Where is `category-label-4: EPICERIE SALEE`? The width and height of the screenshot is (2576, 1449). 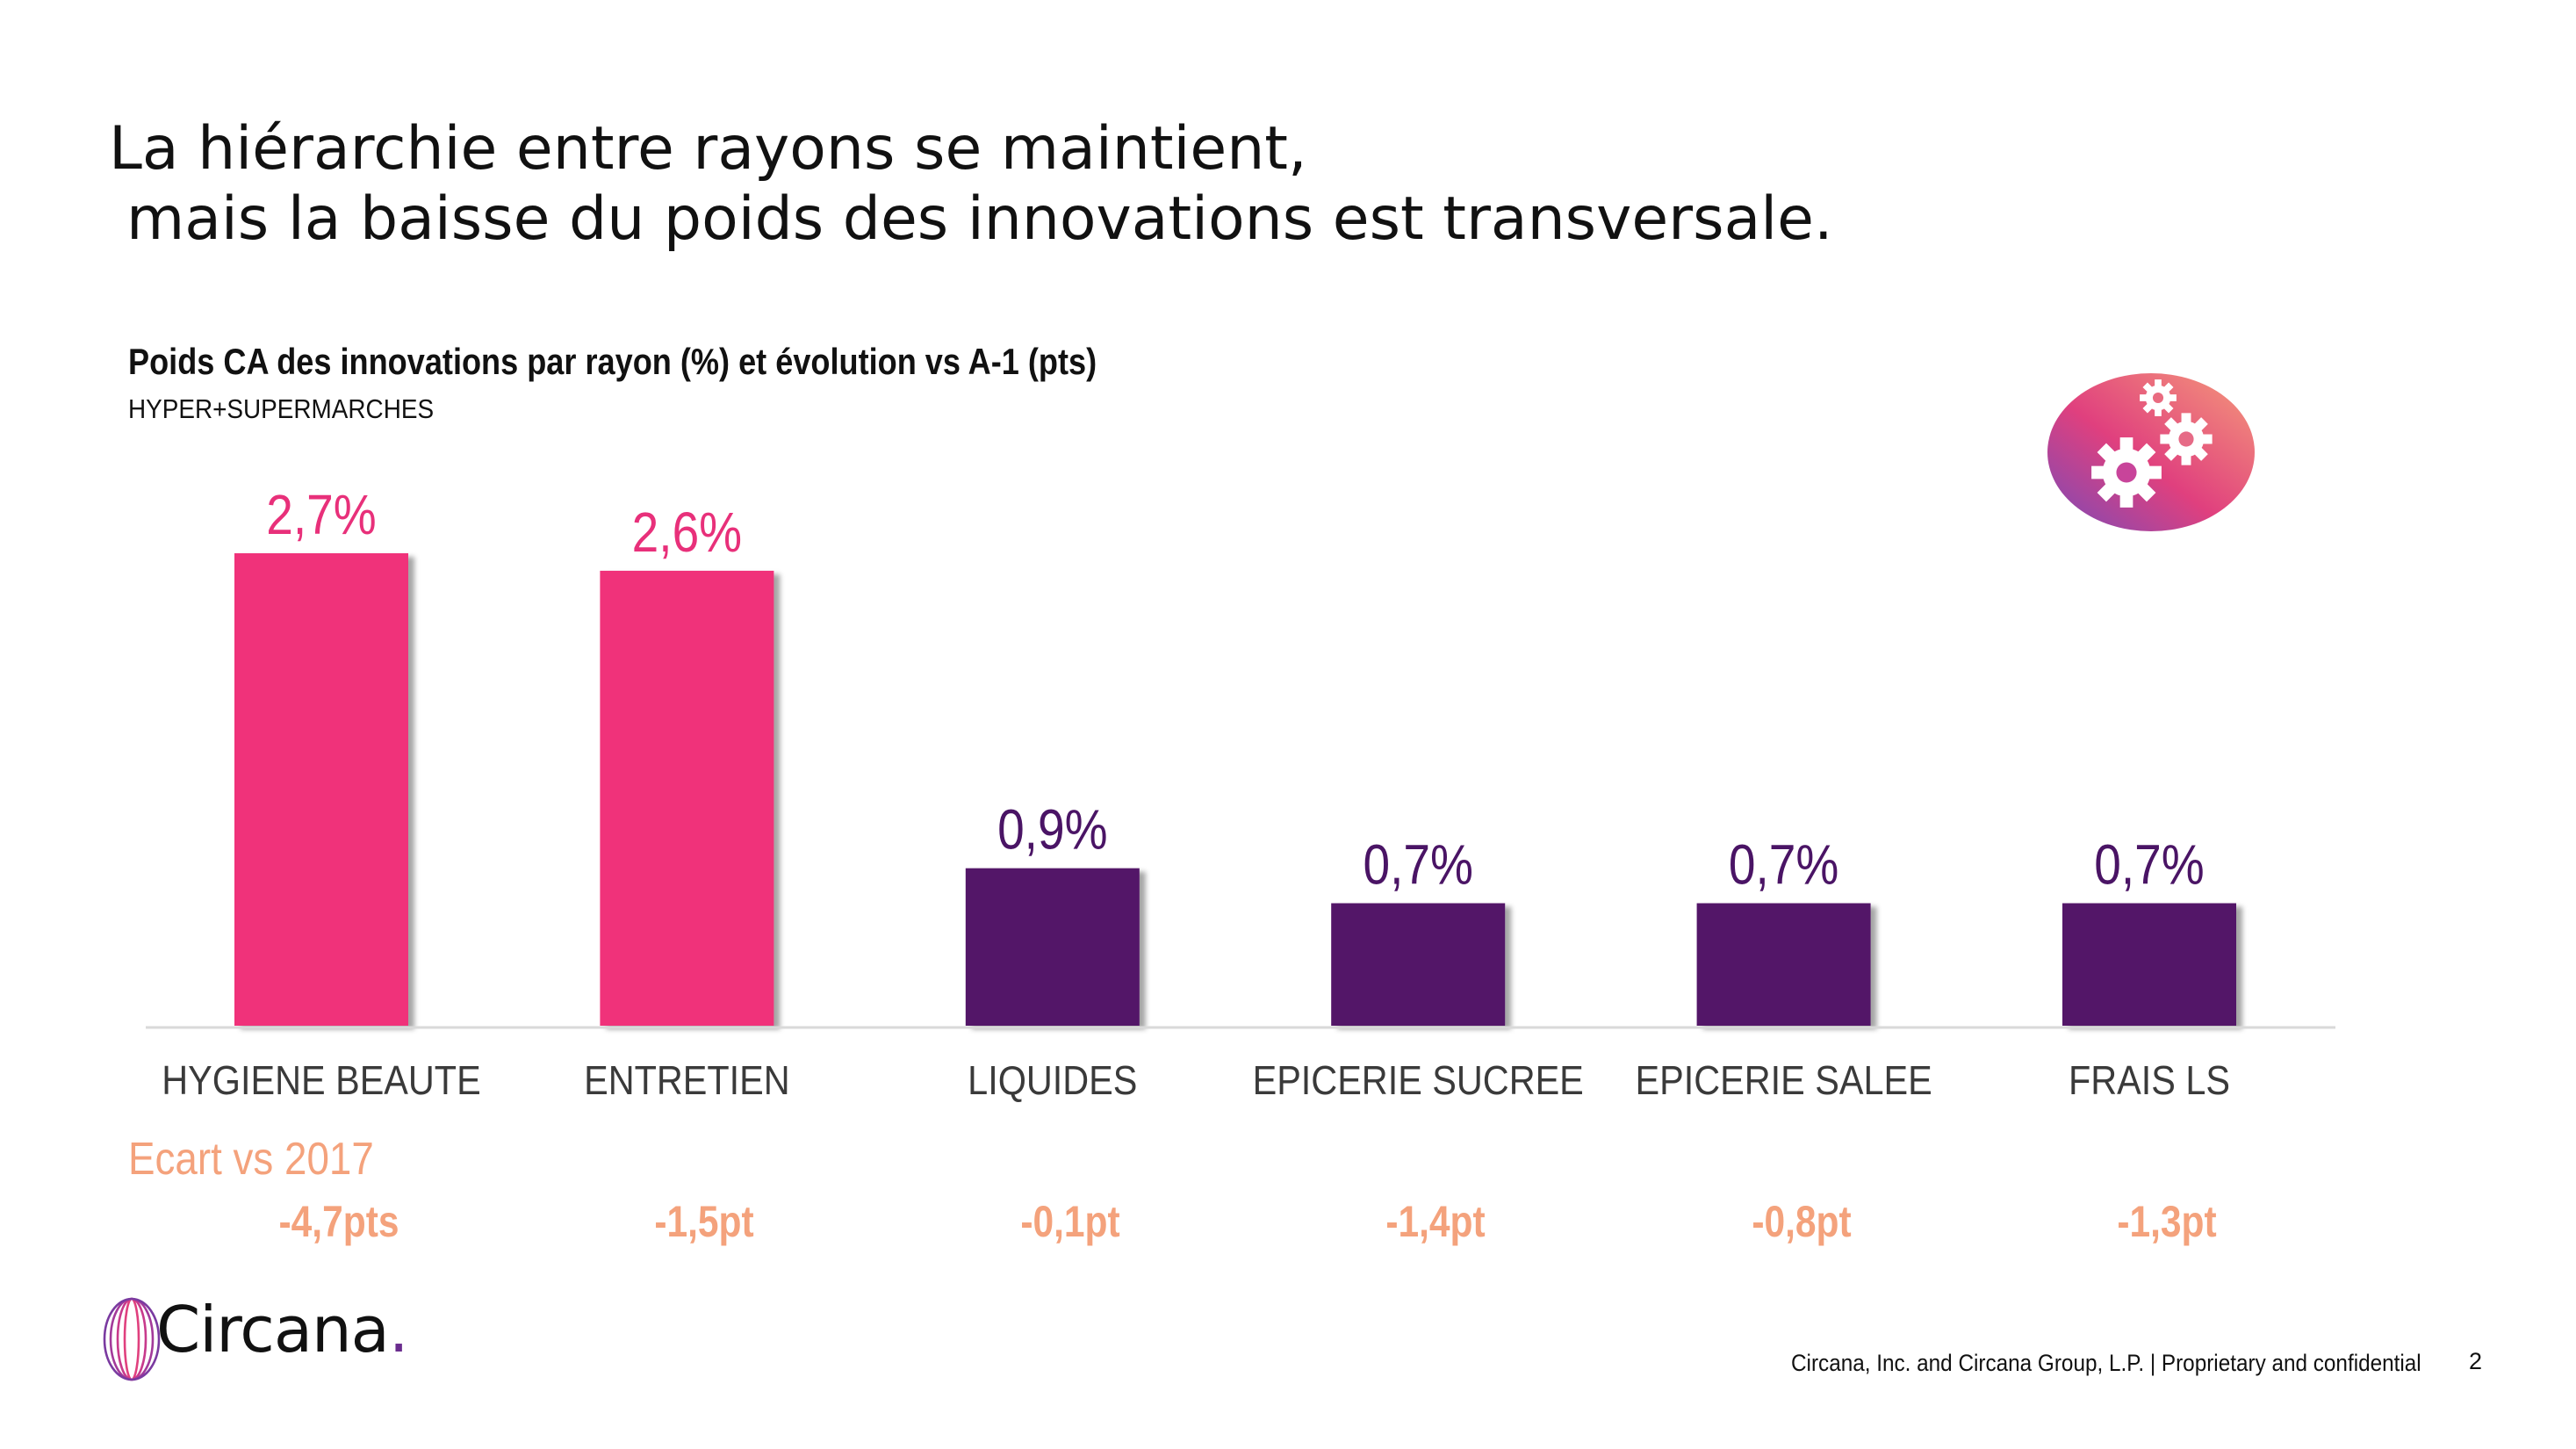 category-label-4: EPICERIE SALEE is located at coordinates (1784, 1081).